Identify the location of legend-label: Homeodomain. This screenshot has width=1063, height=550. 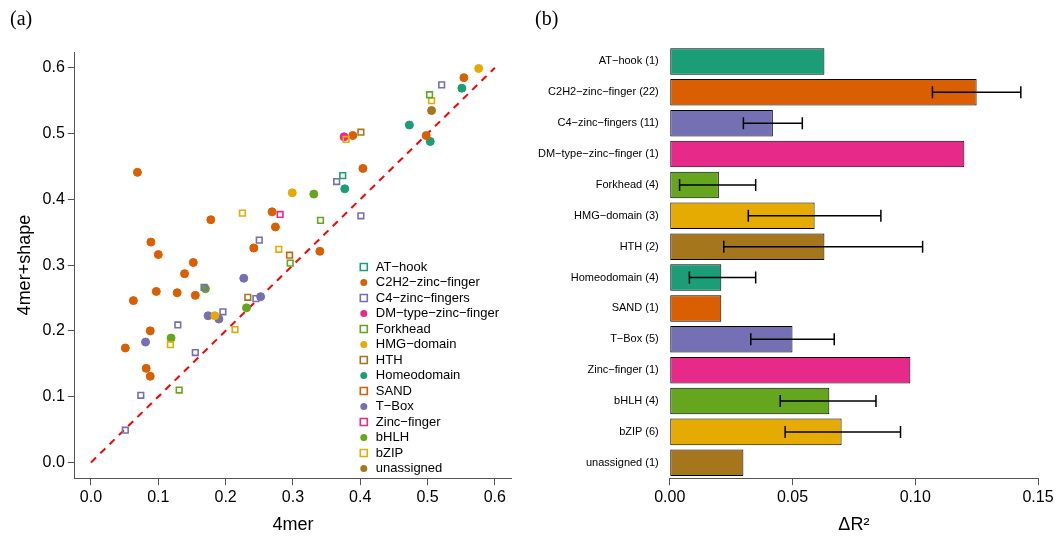
(418, 375).